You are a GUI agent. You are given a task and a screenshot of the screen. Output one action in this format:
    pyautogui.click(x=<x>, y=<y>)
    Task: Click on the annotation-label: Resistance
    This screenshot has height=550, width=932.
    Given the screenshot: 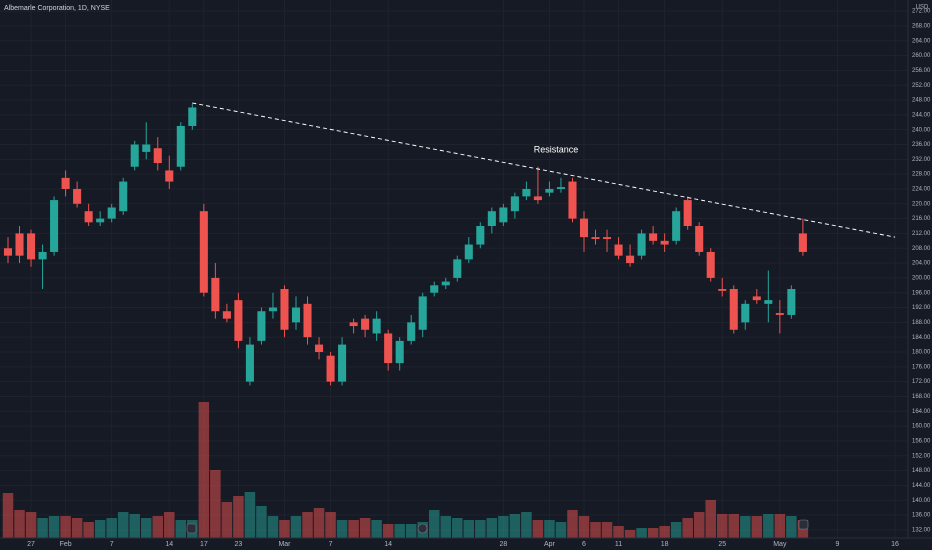 What is the action you would take?
    pyautogui.click(x=556, y=149)
    